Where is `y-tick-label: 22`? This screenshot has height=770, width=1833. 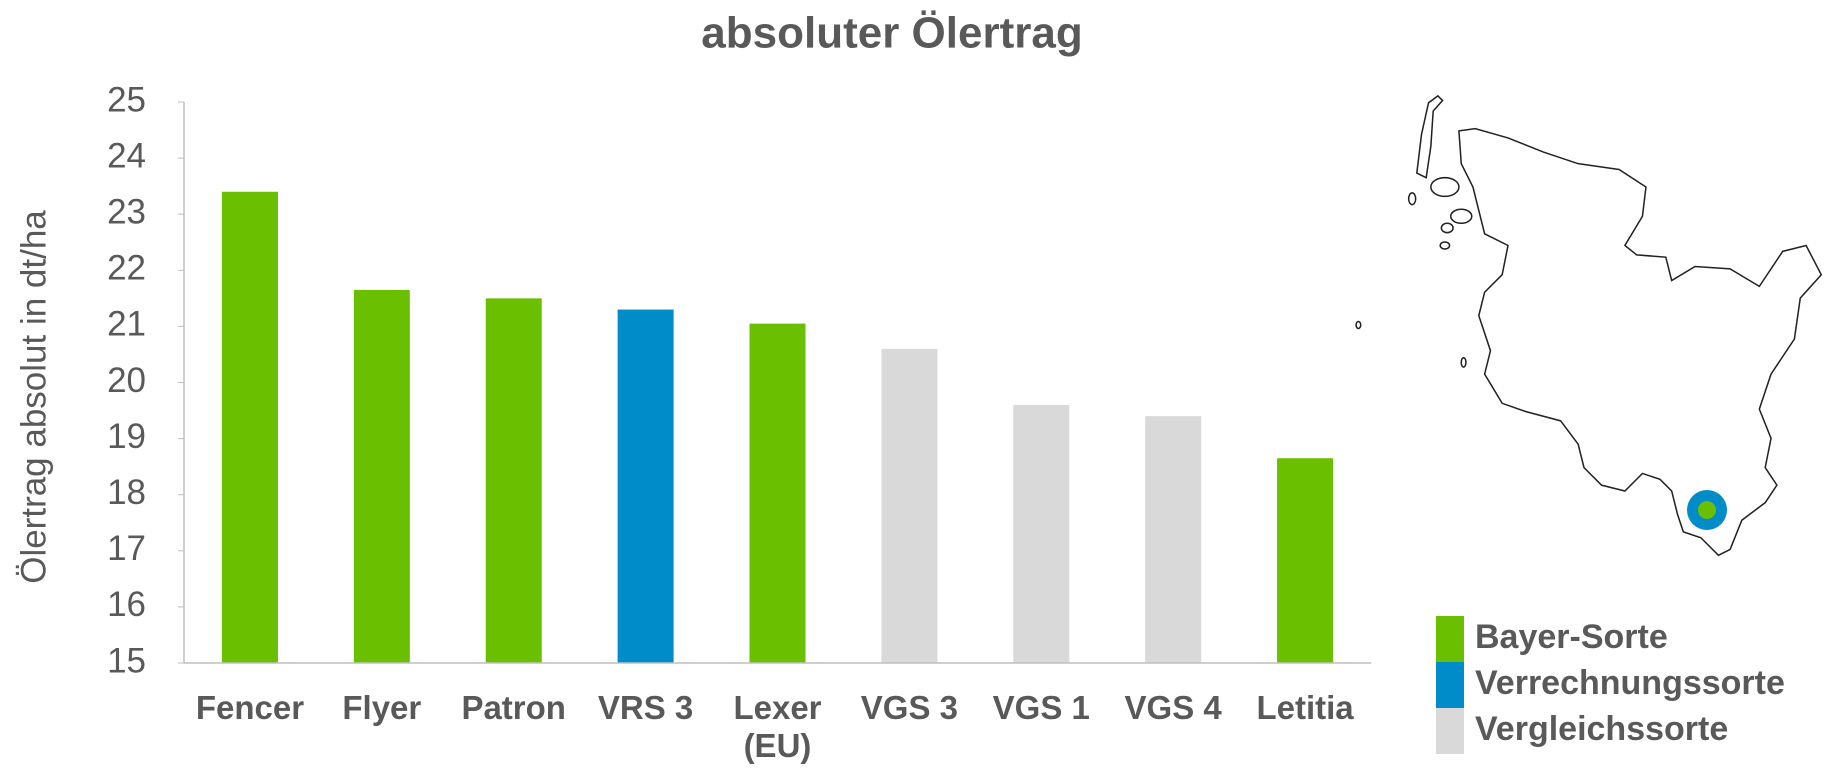
y-tick-label: 22 is located at coordinates (126, 268).